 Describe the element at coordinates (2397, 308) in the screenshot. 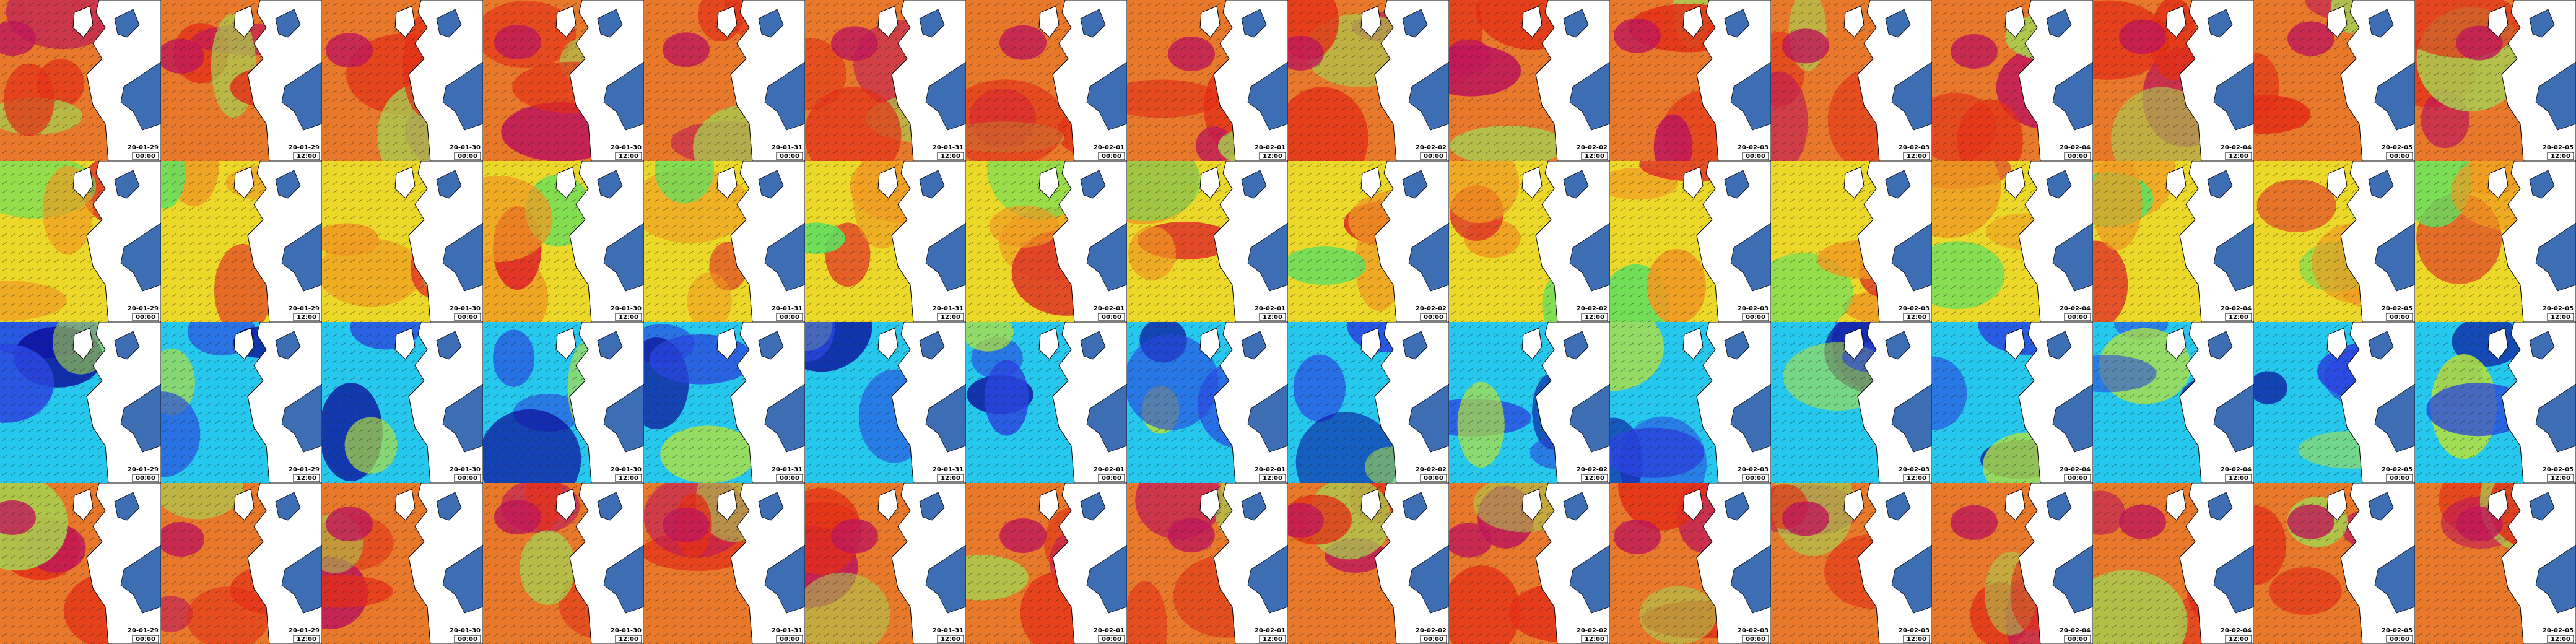

I see `date-label: 20-02-05` at that location.